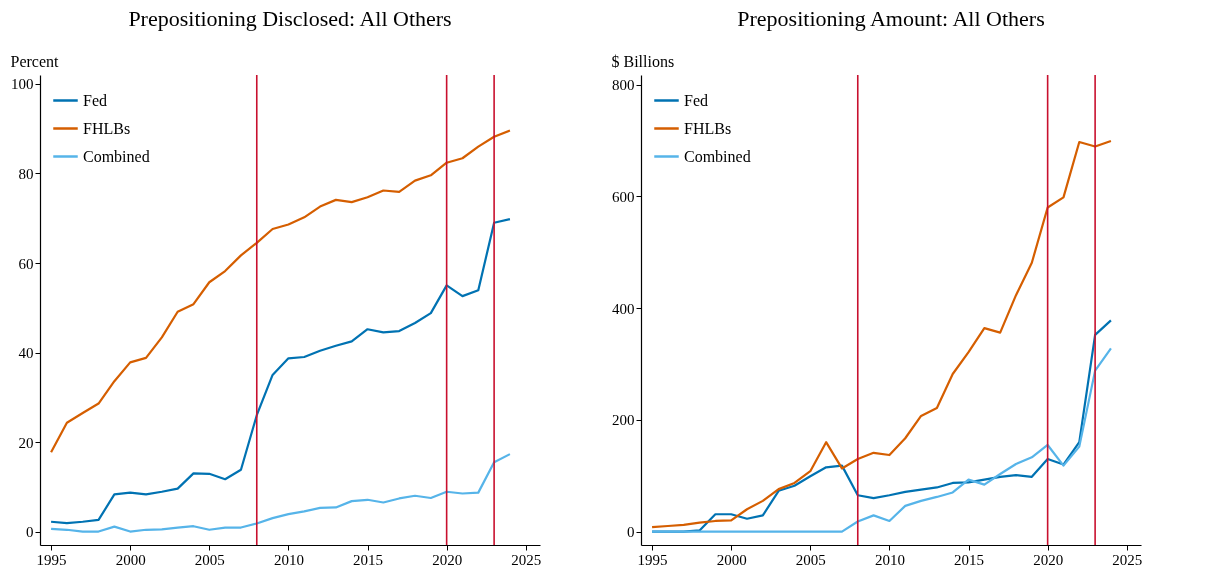 The height and width of the screenshot is (585, 1211). What do you see at coordinates (35, 61) in the screenshot?
I see `y-axis-title: Percent` at bounding box center [35, 61].